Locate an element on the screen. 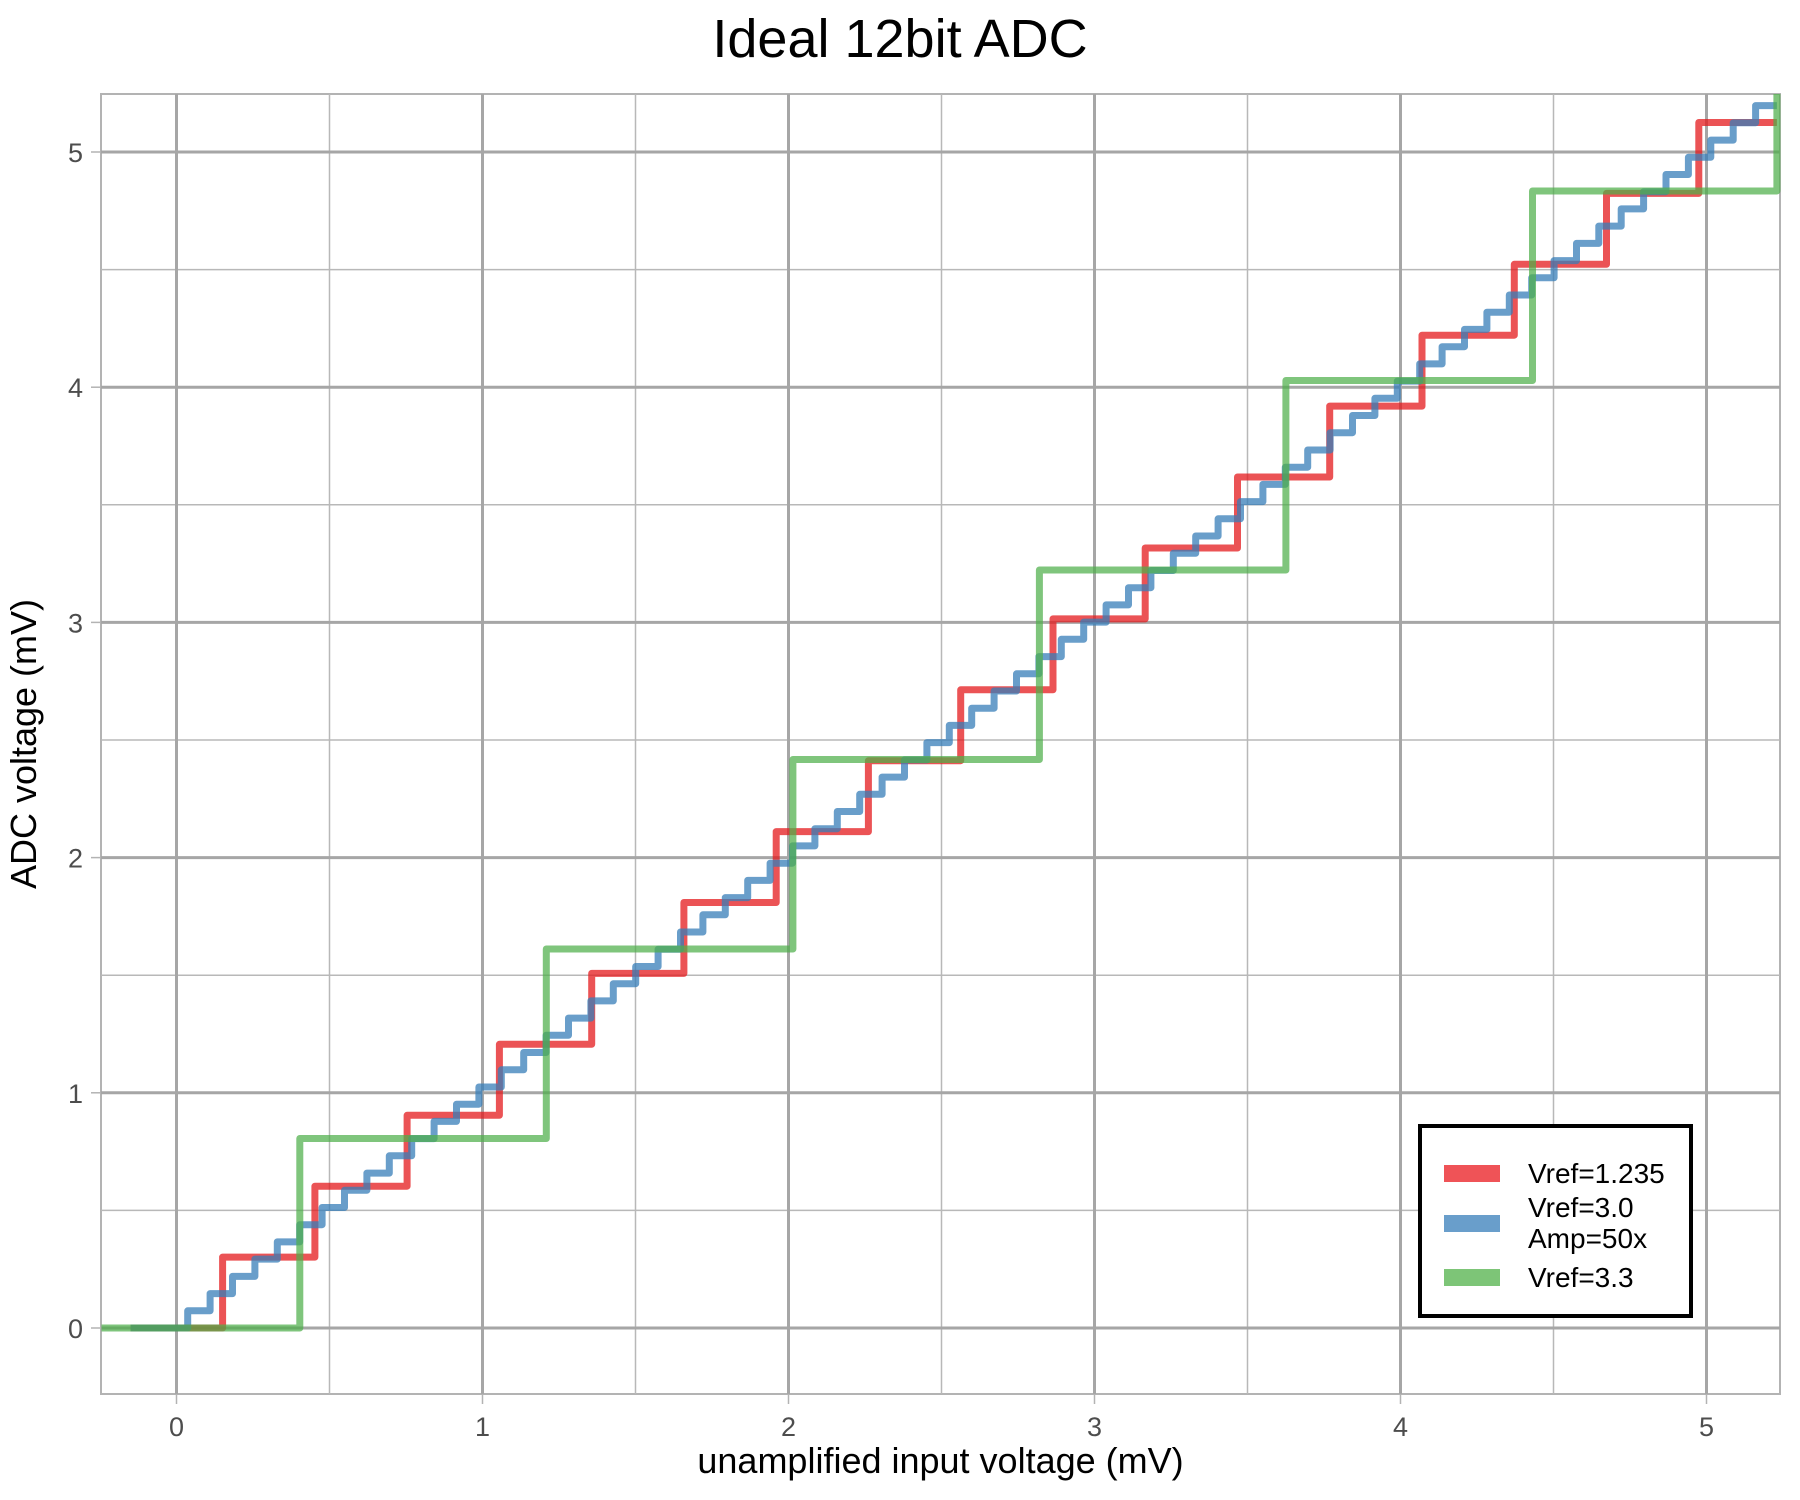 This screenshot has height=1500, width=1800. x-tick-label: 4 is located at coordinates (1400, 1427).